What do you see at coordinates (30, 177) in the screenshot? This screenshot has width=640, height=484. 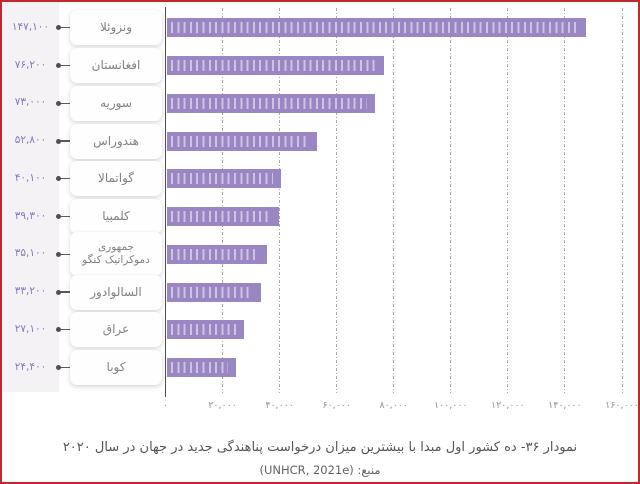 I see `bar-value-label: ۴۰,۱۰۰` at bounding box center [30, 177].